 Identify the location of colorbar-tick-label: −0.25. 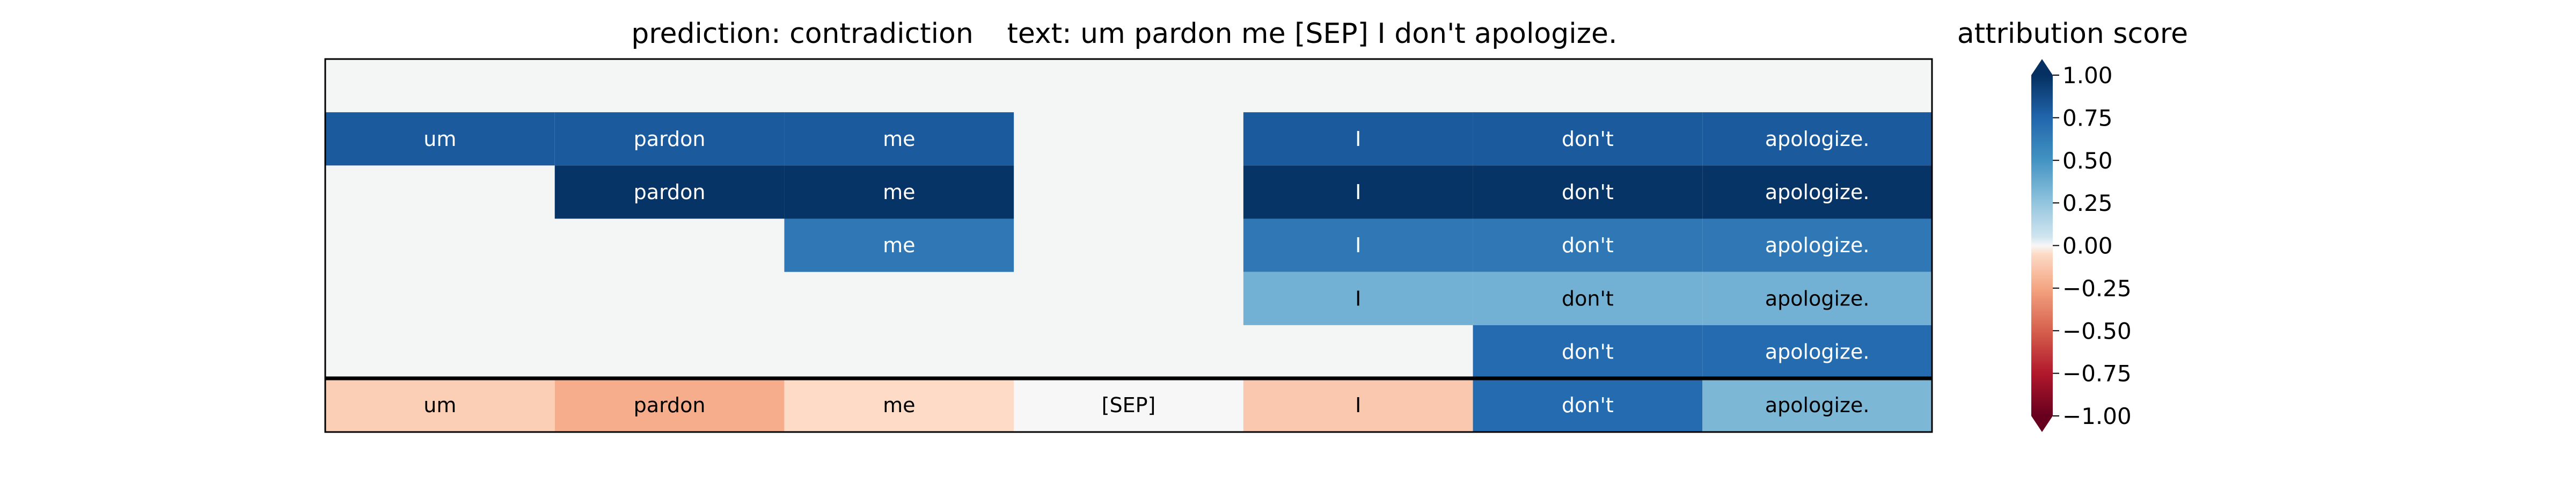
(2097, 288).